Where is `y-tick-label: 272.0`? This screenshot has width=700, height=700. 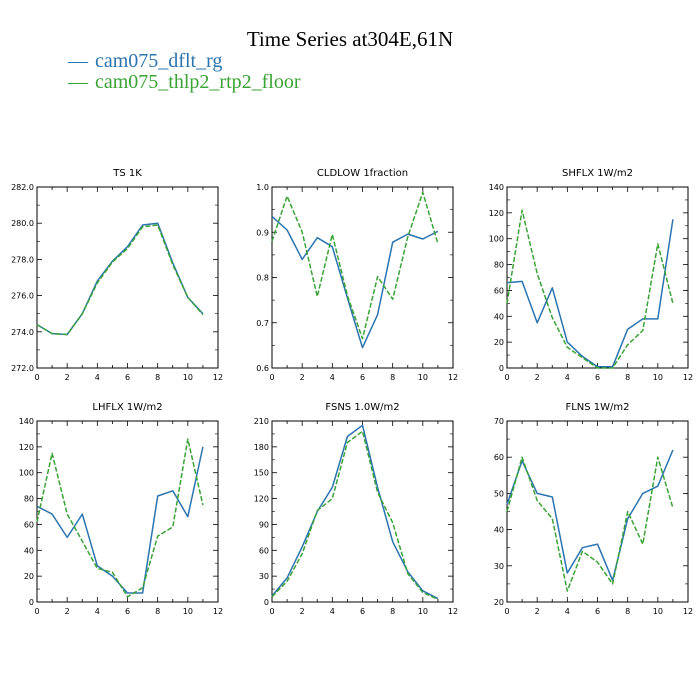 y-tick-label: 272.0 is located at coordinates (22, 368).